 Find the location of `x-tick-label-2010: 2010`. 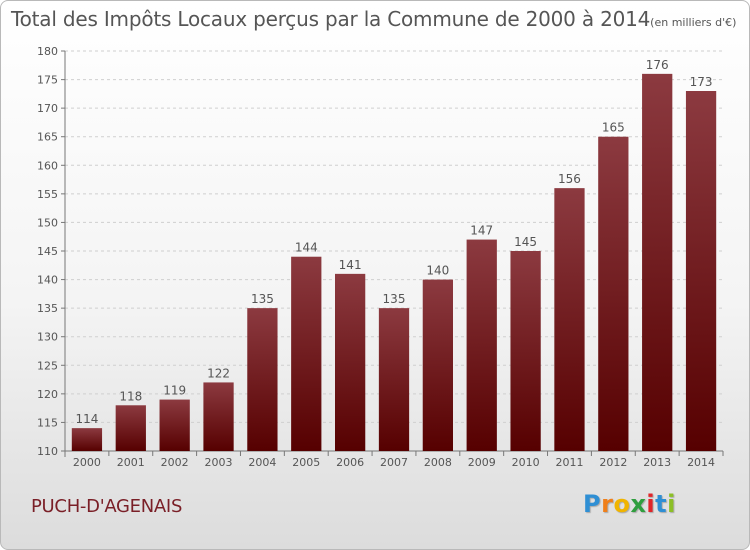

x-tick-label-2010: 2010 is located at coordinates (526, 462).